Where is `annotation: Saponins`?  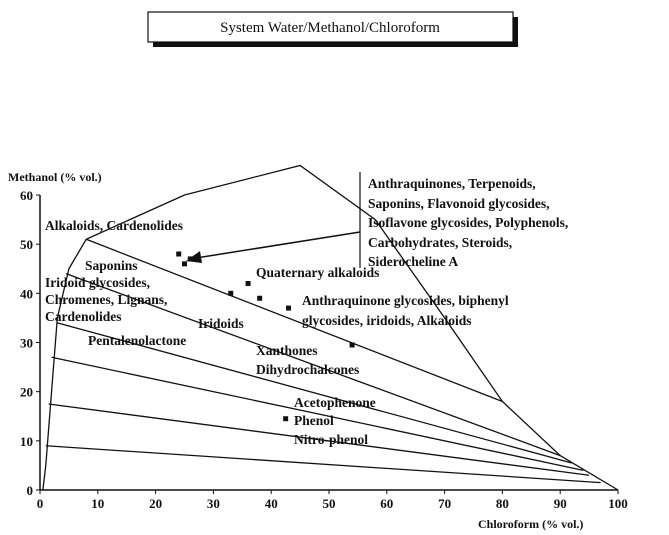 annotation: Saponins is located at coordinates (111, 265).